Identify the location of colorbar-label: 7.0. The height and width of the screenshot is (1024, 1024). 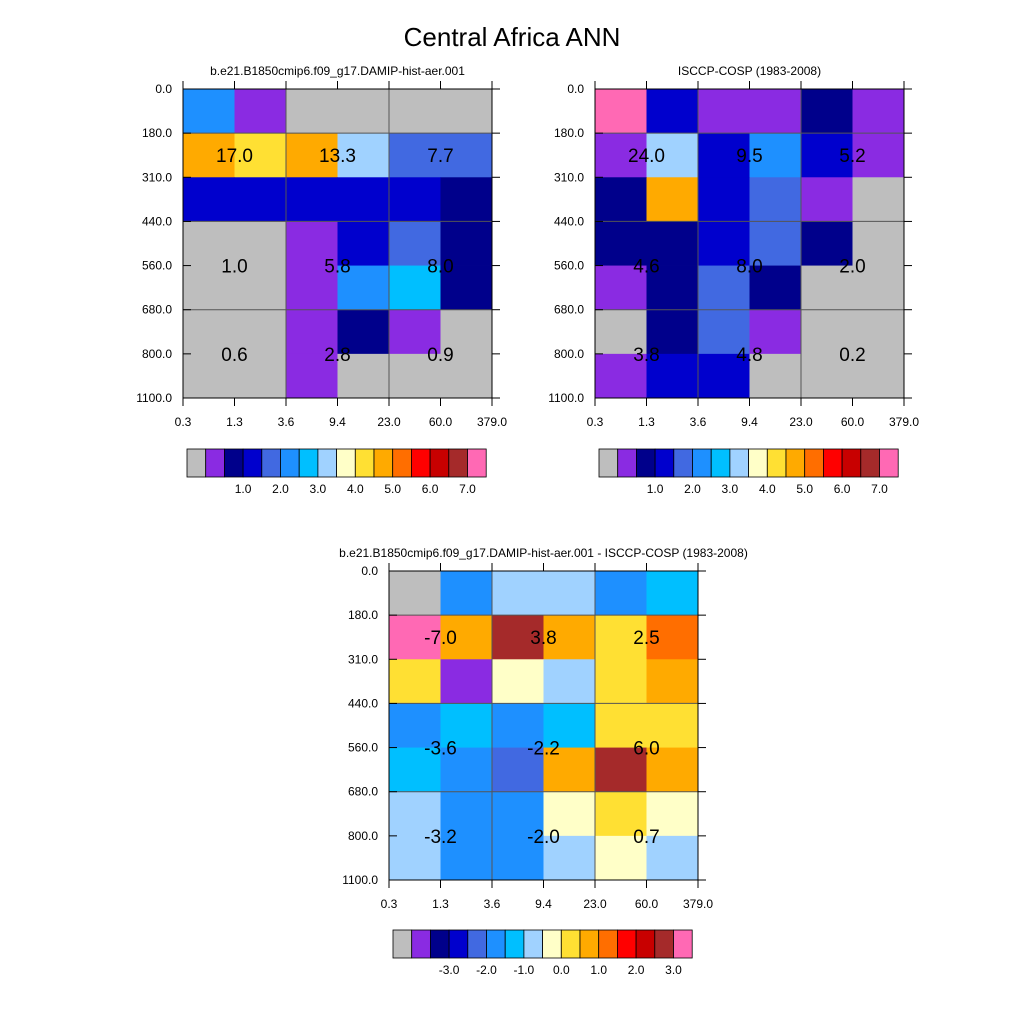
(879, 489).